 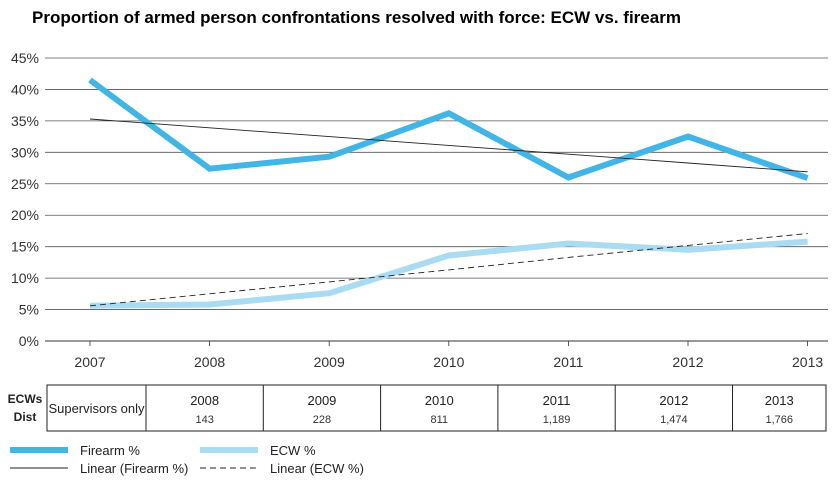 What do you see at coordinates (557, 400) in the screenshot?
I see `table-cell-year: 2011` at bounding box center [557, 400].